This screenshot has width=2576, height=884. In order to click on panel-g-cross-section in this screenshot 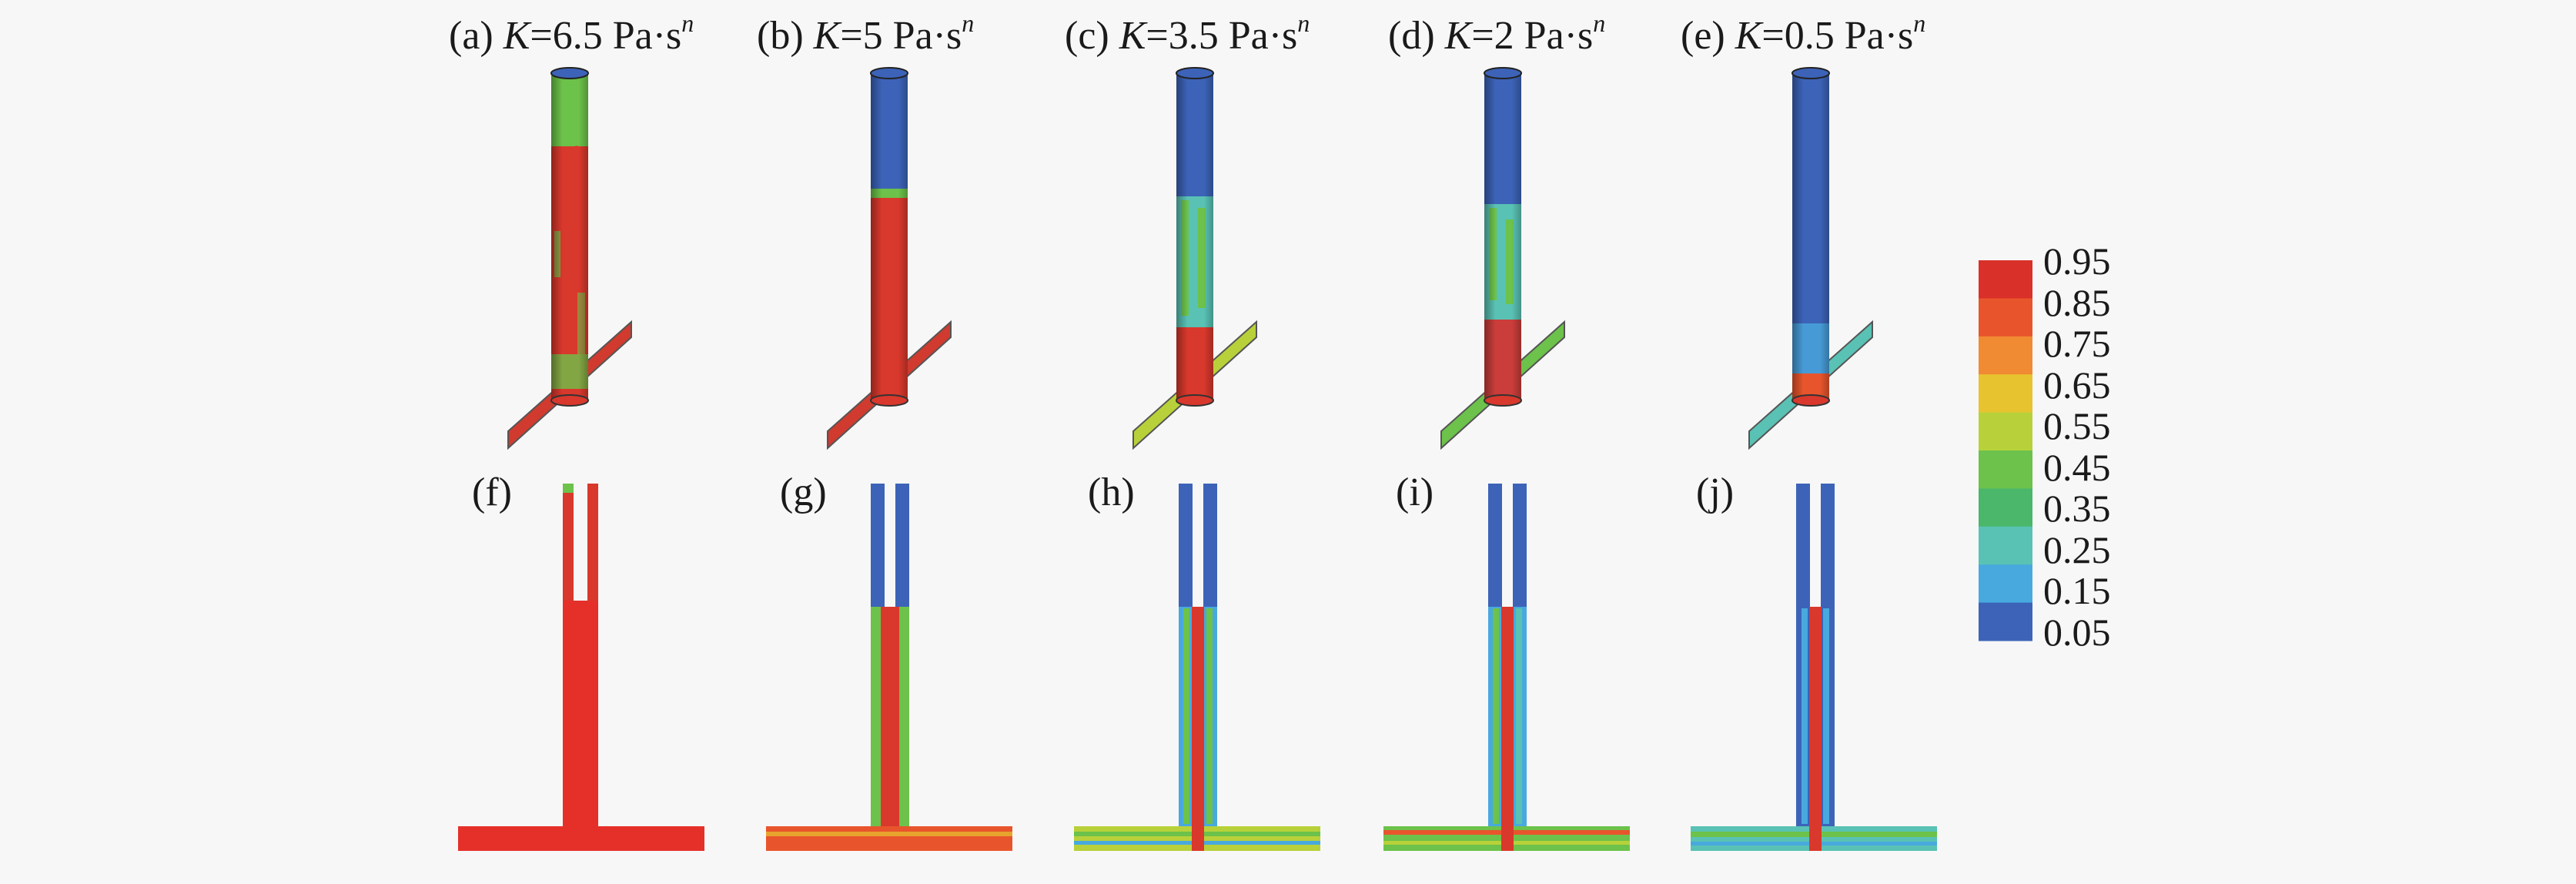, I will do `click(889, 667)`.